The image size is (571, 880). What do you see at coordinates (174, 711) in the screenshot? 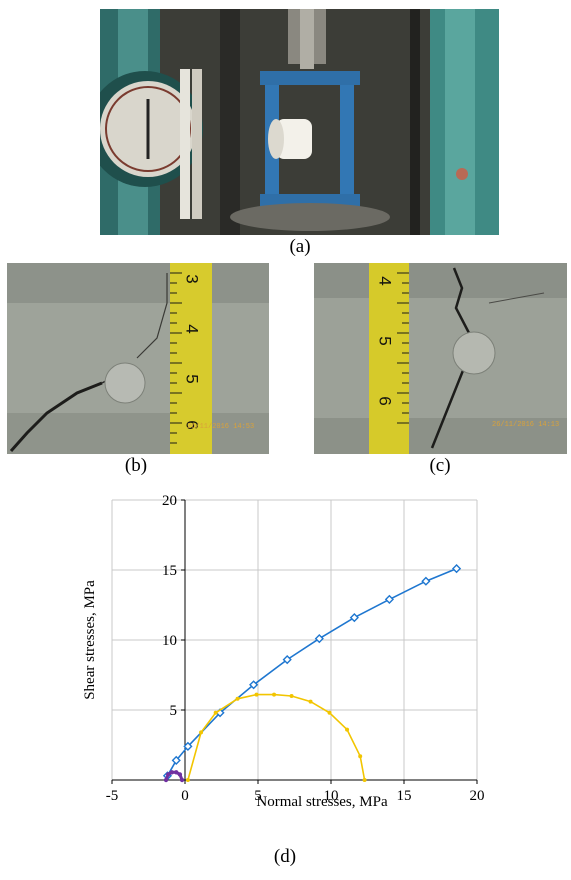
I see `y-tick-label: 5` at bounding box center [174, 711].